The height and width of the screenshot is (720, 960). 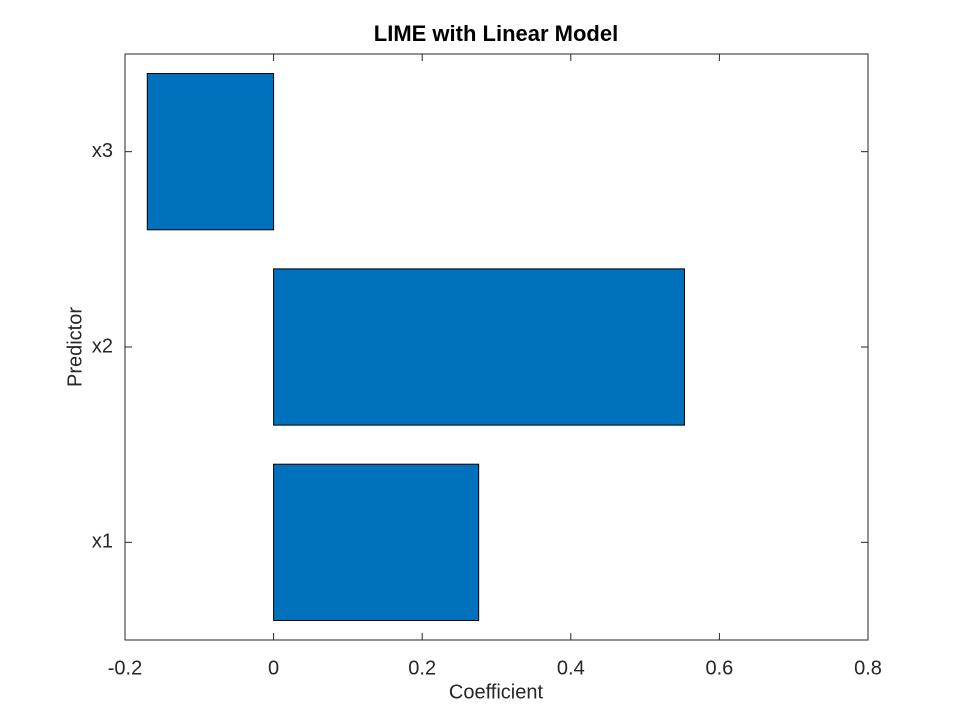 What do you see at coordinates (868, 668) in the screenshot?
I see `x-tick-label: 0.8` at bounding box center [868, 668].